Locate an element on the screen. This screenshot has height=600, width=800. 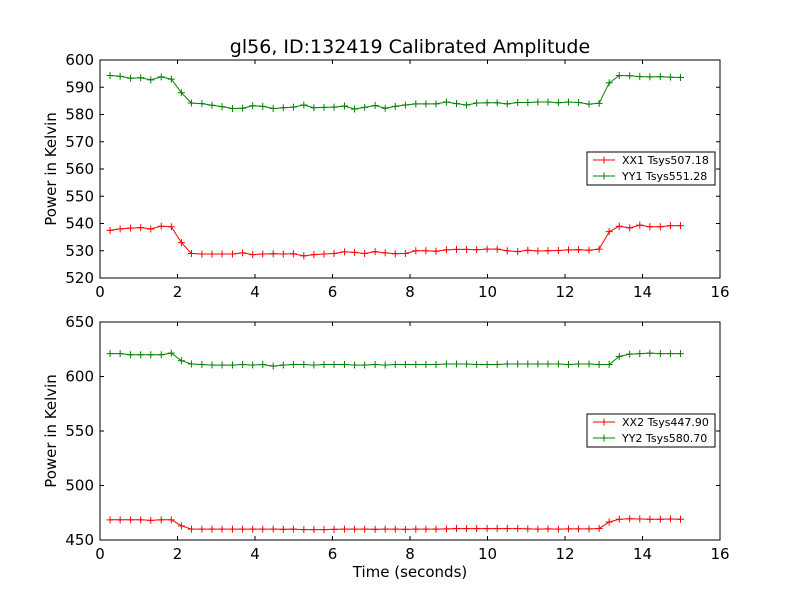
top-plot-xtick-label: 4 is located at coordinates (255, 292).